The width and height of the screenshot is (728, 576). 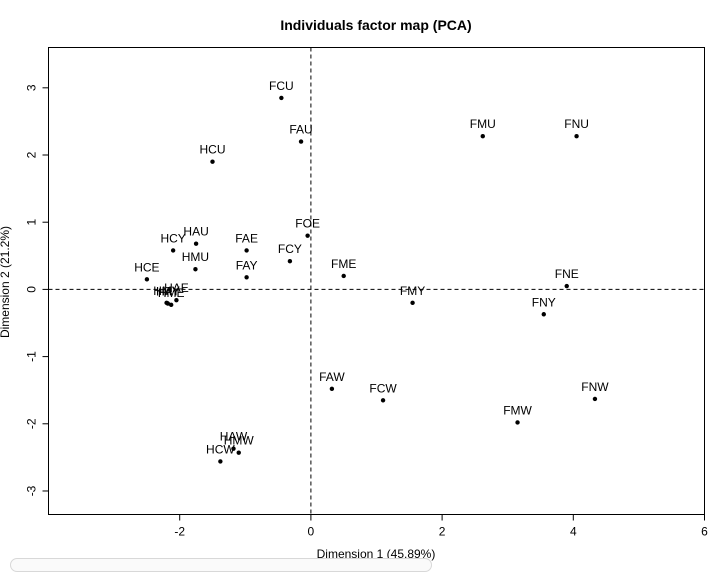 I want to click on point-fmy: FMY, so click(x=412, y=295).